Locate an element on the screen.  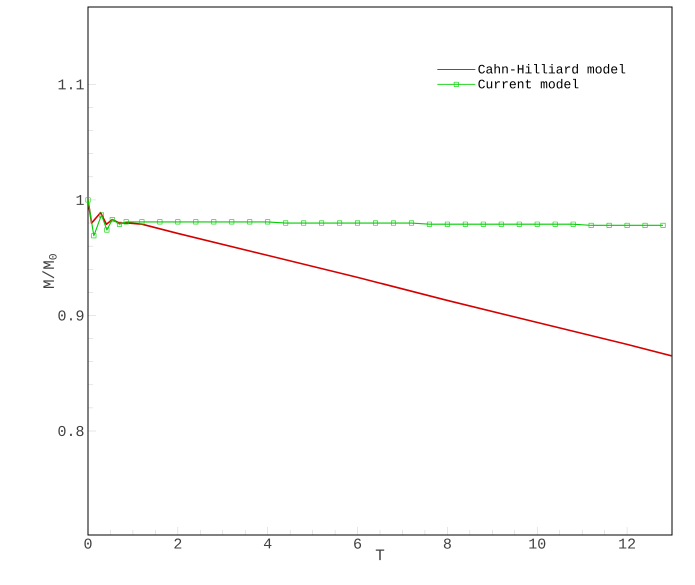
x-tick-label: 6 is located at coordinates (358, 543).